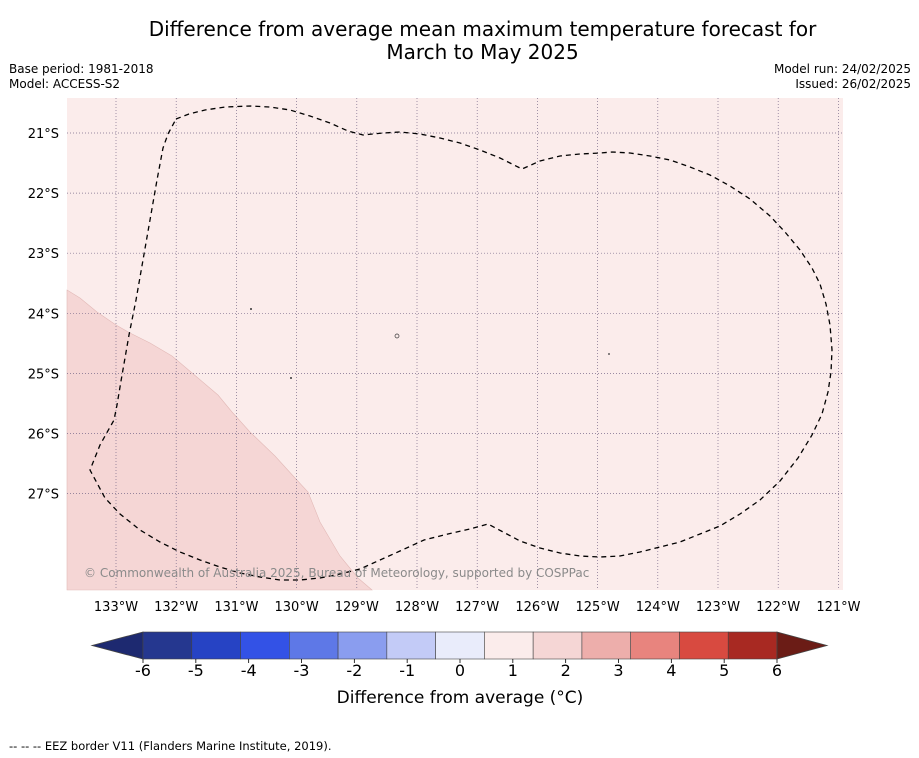 Image resolution: width=919 pixels, height=758 pixels. Describe the element at coordinates (196, 670) in the screenshot. I see `colorbar-tick-label: -5` at that location.